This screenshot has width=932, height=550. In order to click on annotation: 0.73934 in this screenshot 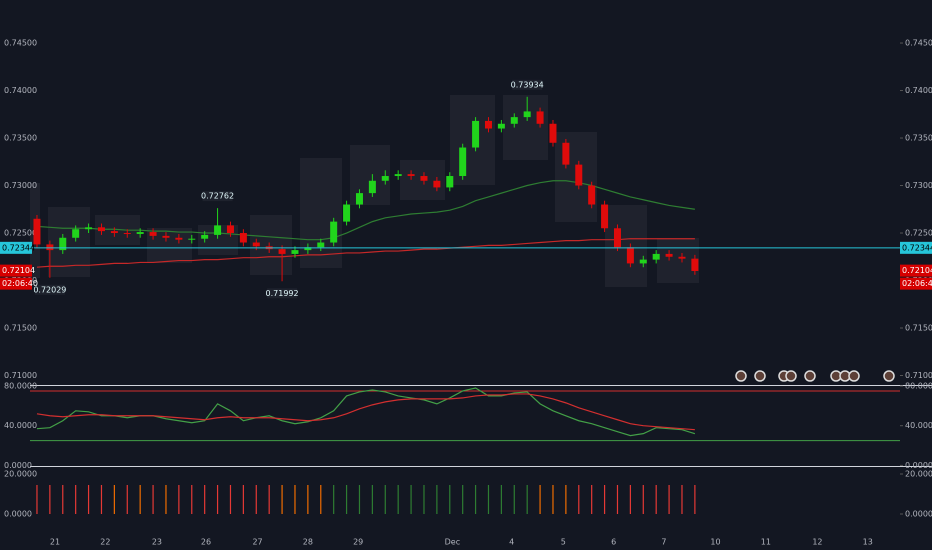, I will do `click(527, 84)`.